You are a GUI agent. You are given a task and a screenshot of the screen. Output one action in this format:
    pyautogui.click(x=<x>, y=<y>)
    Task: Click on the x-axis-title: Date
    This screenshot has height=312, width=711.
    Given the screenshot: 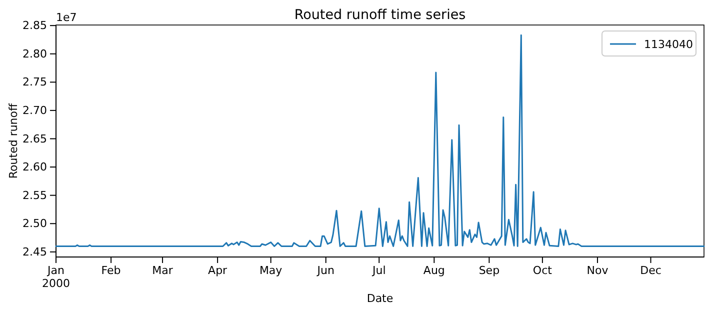 What is the action you would take?
    pyautogui.click(x=380, y=298)
    